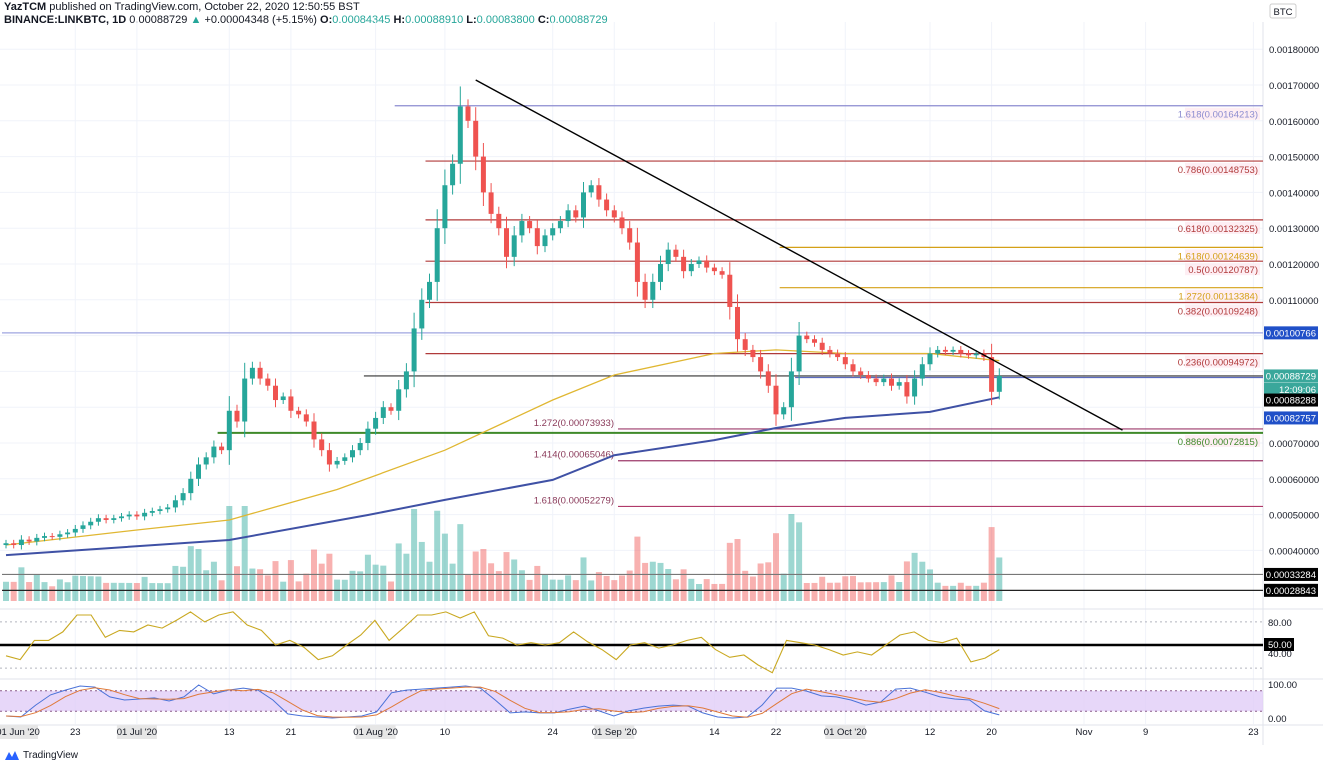 Image resolution: width=1323 pixels, height=768 pixels. Describe the element at coordinates (1277, 719) in the screenshot. I see `stoch-tick: 0.00` at that location.